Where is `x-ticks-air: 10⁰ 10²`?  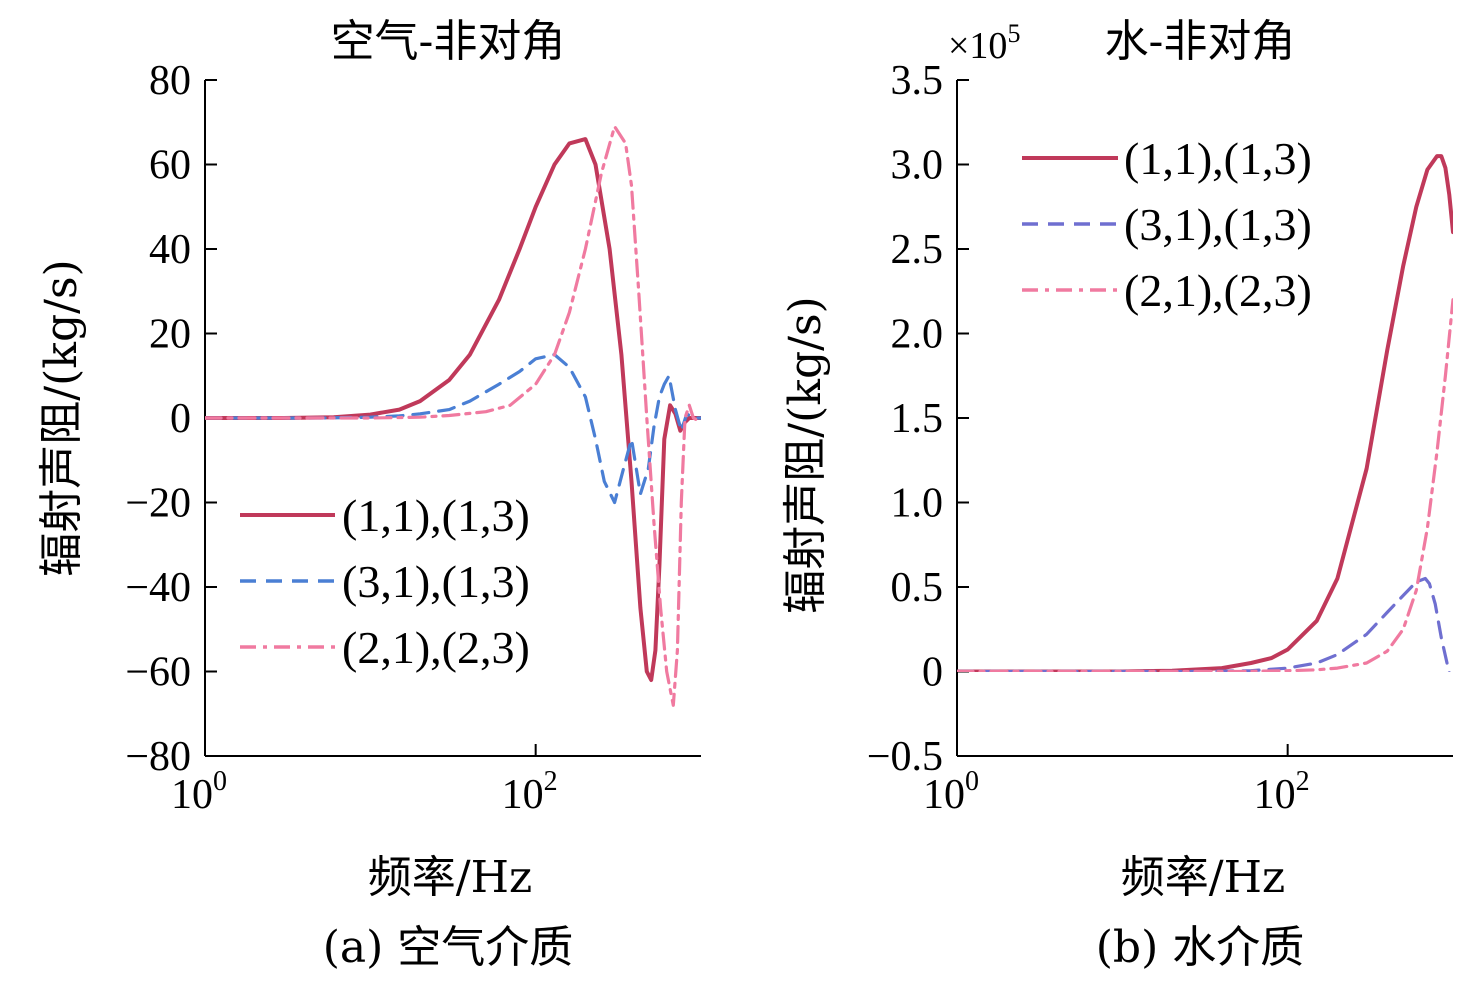
x-ticks-air: 10⁰ 10² is located at coordinates (364, 781).